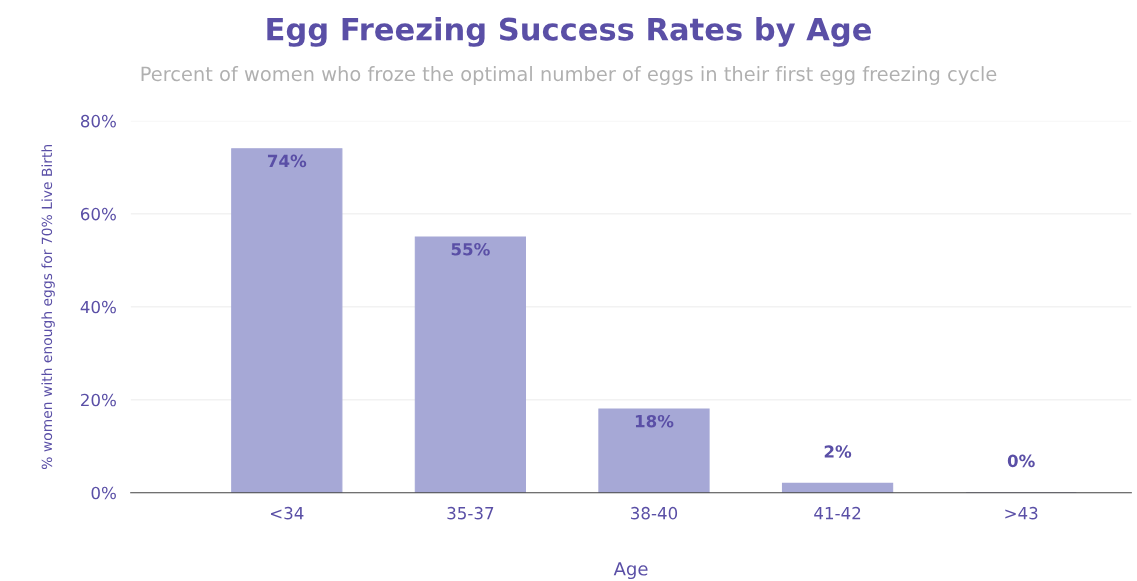 The height and width of the screenshot is (581, 1137). I want to click on x-tick-label: 38-40, so click(654, 513).